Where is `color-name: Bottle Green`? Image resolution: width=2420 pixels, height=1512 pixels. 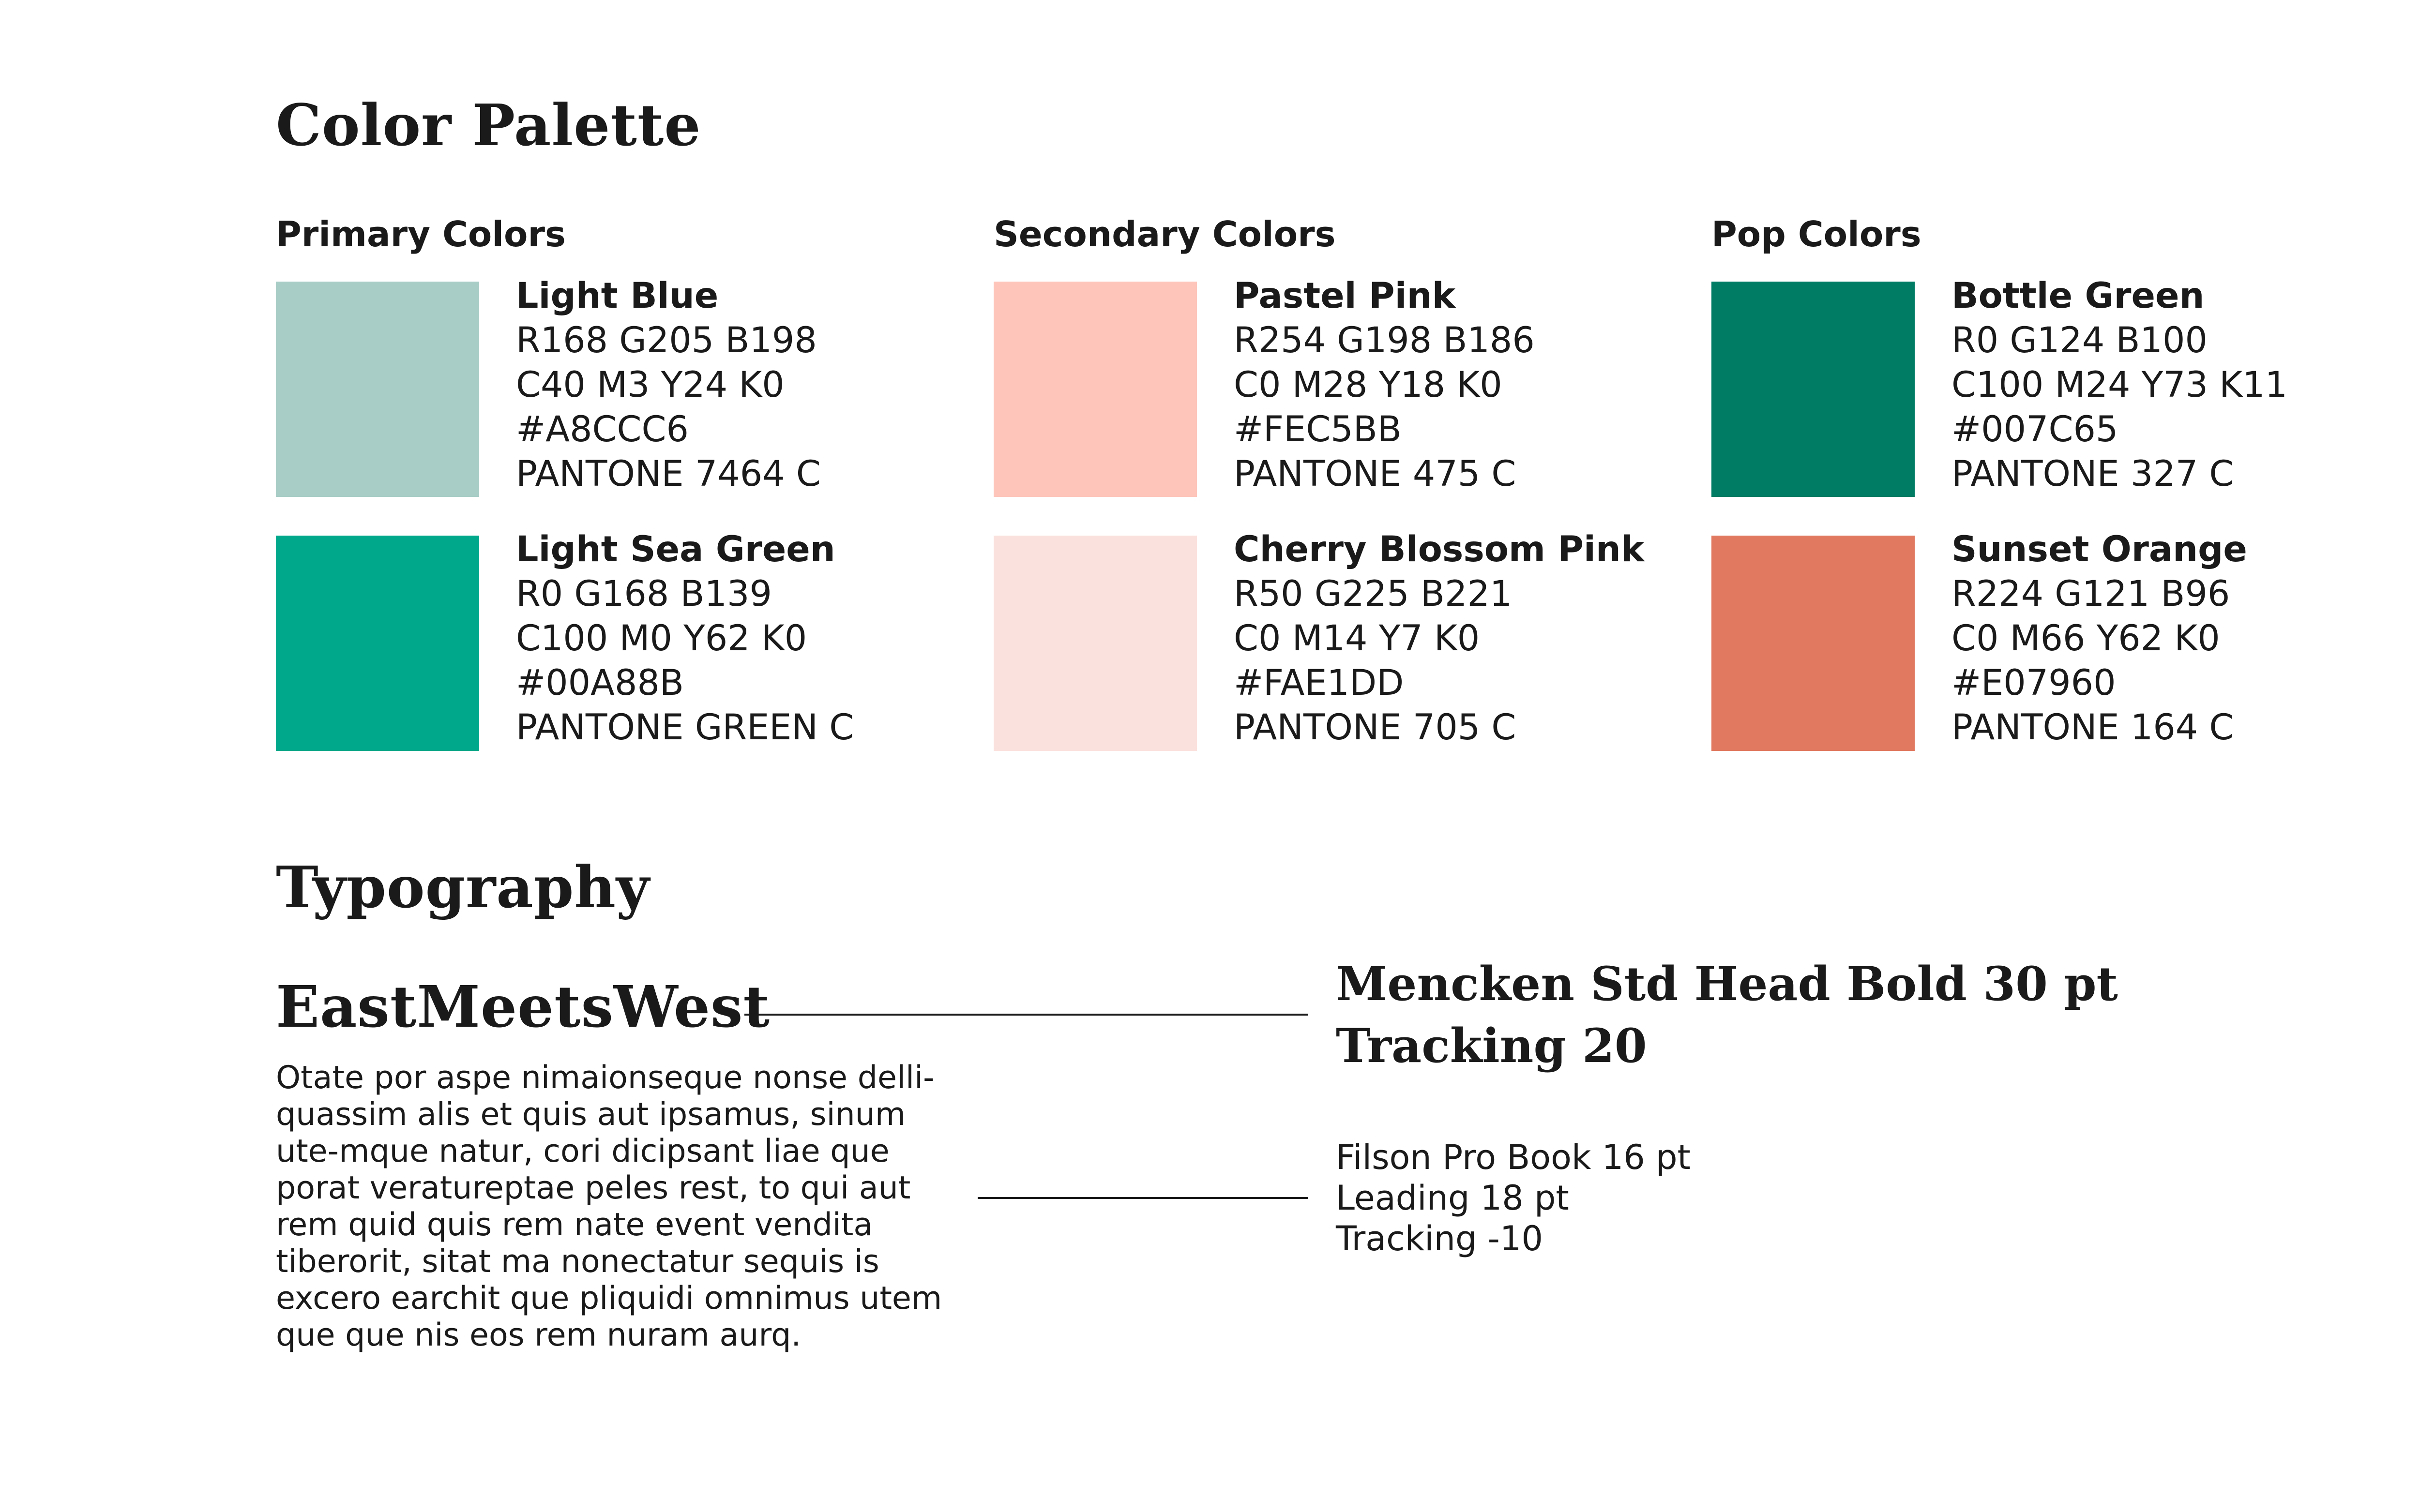
color-name: Bottle Green is located at coordinates (2078, 295).